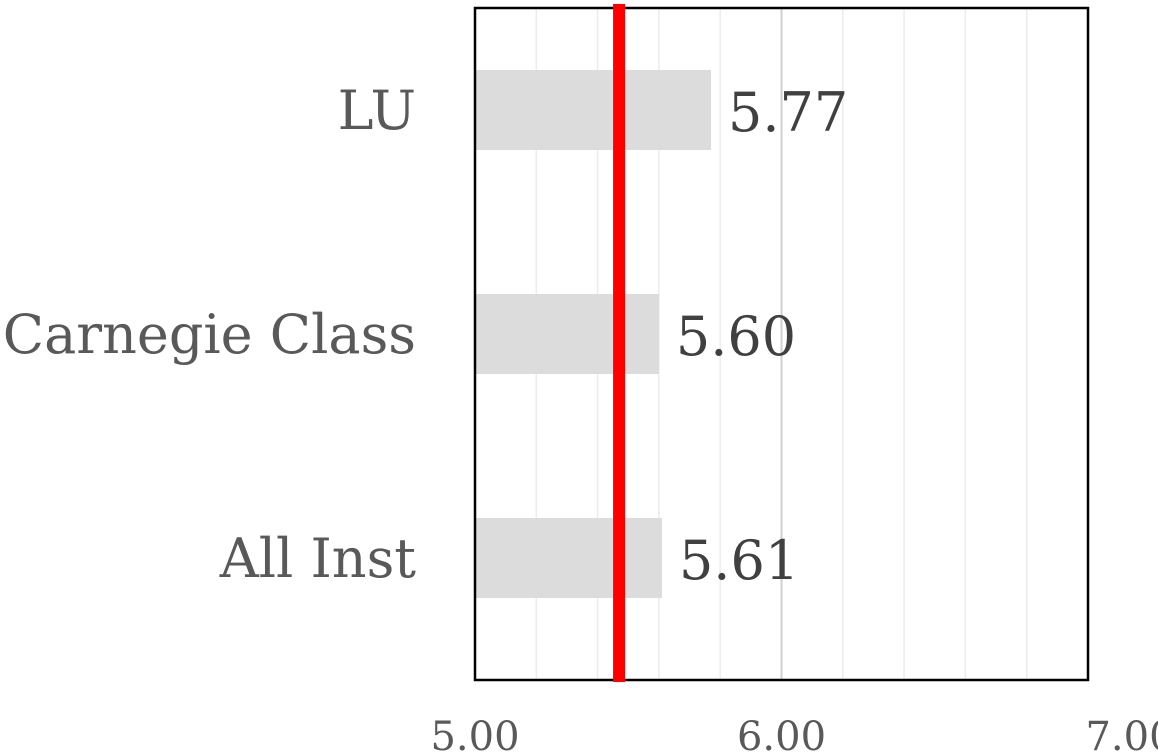  What do you see at coordinates (474, 735) in the screenshot?
I see `x-tick-label: 5.00` at bounding box center [474, 735].